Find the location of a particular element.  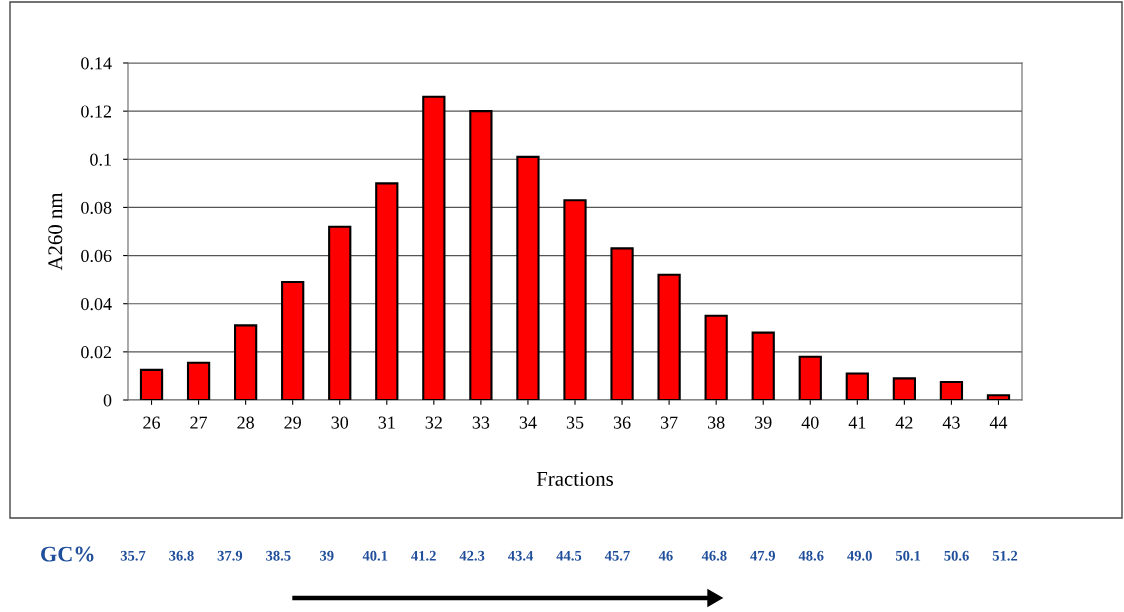

text: 36.8 is located at coordinates (181, 555).